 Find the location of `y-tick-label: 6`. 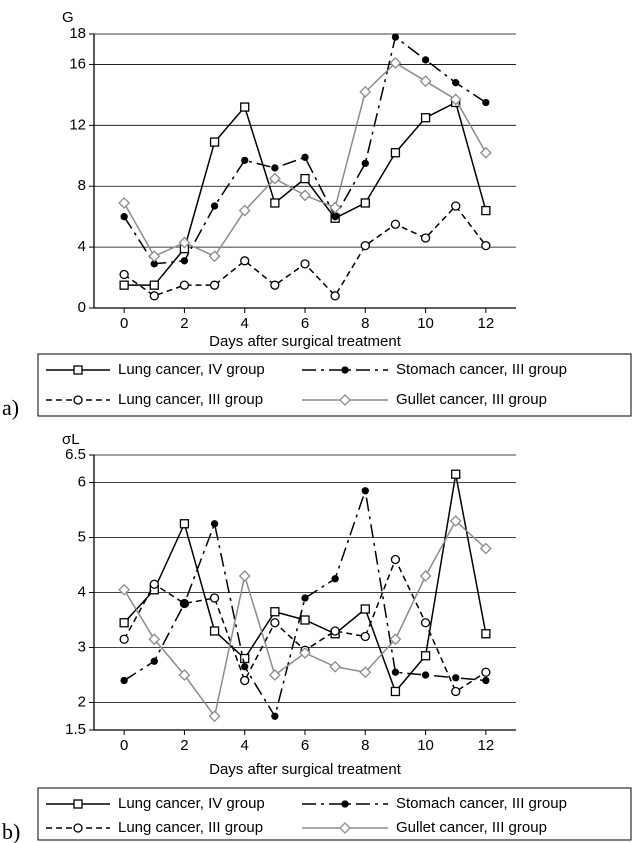

y-tick-label: 6 is located at coordinates (82, 481).